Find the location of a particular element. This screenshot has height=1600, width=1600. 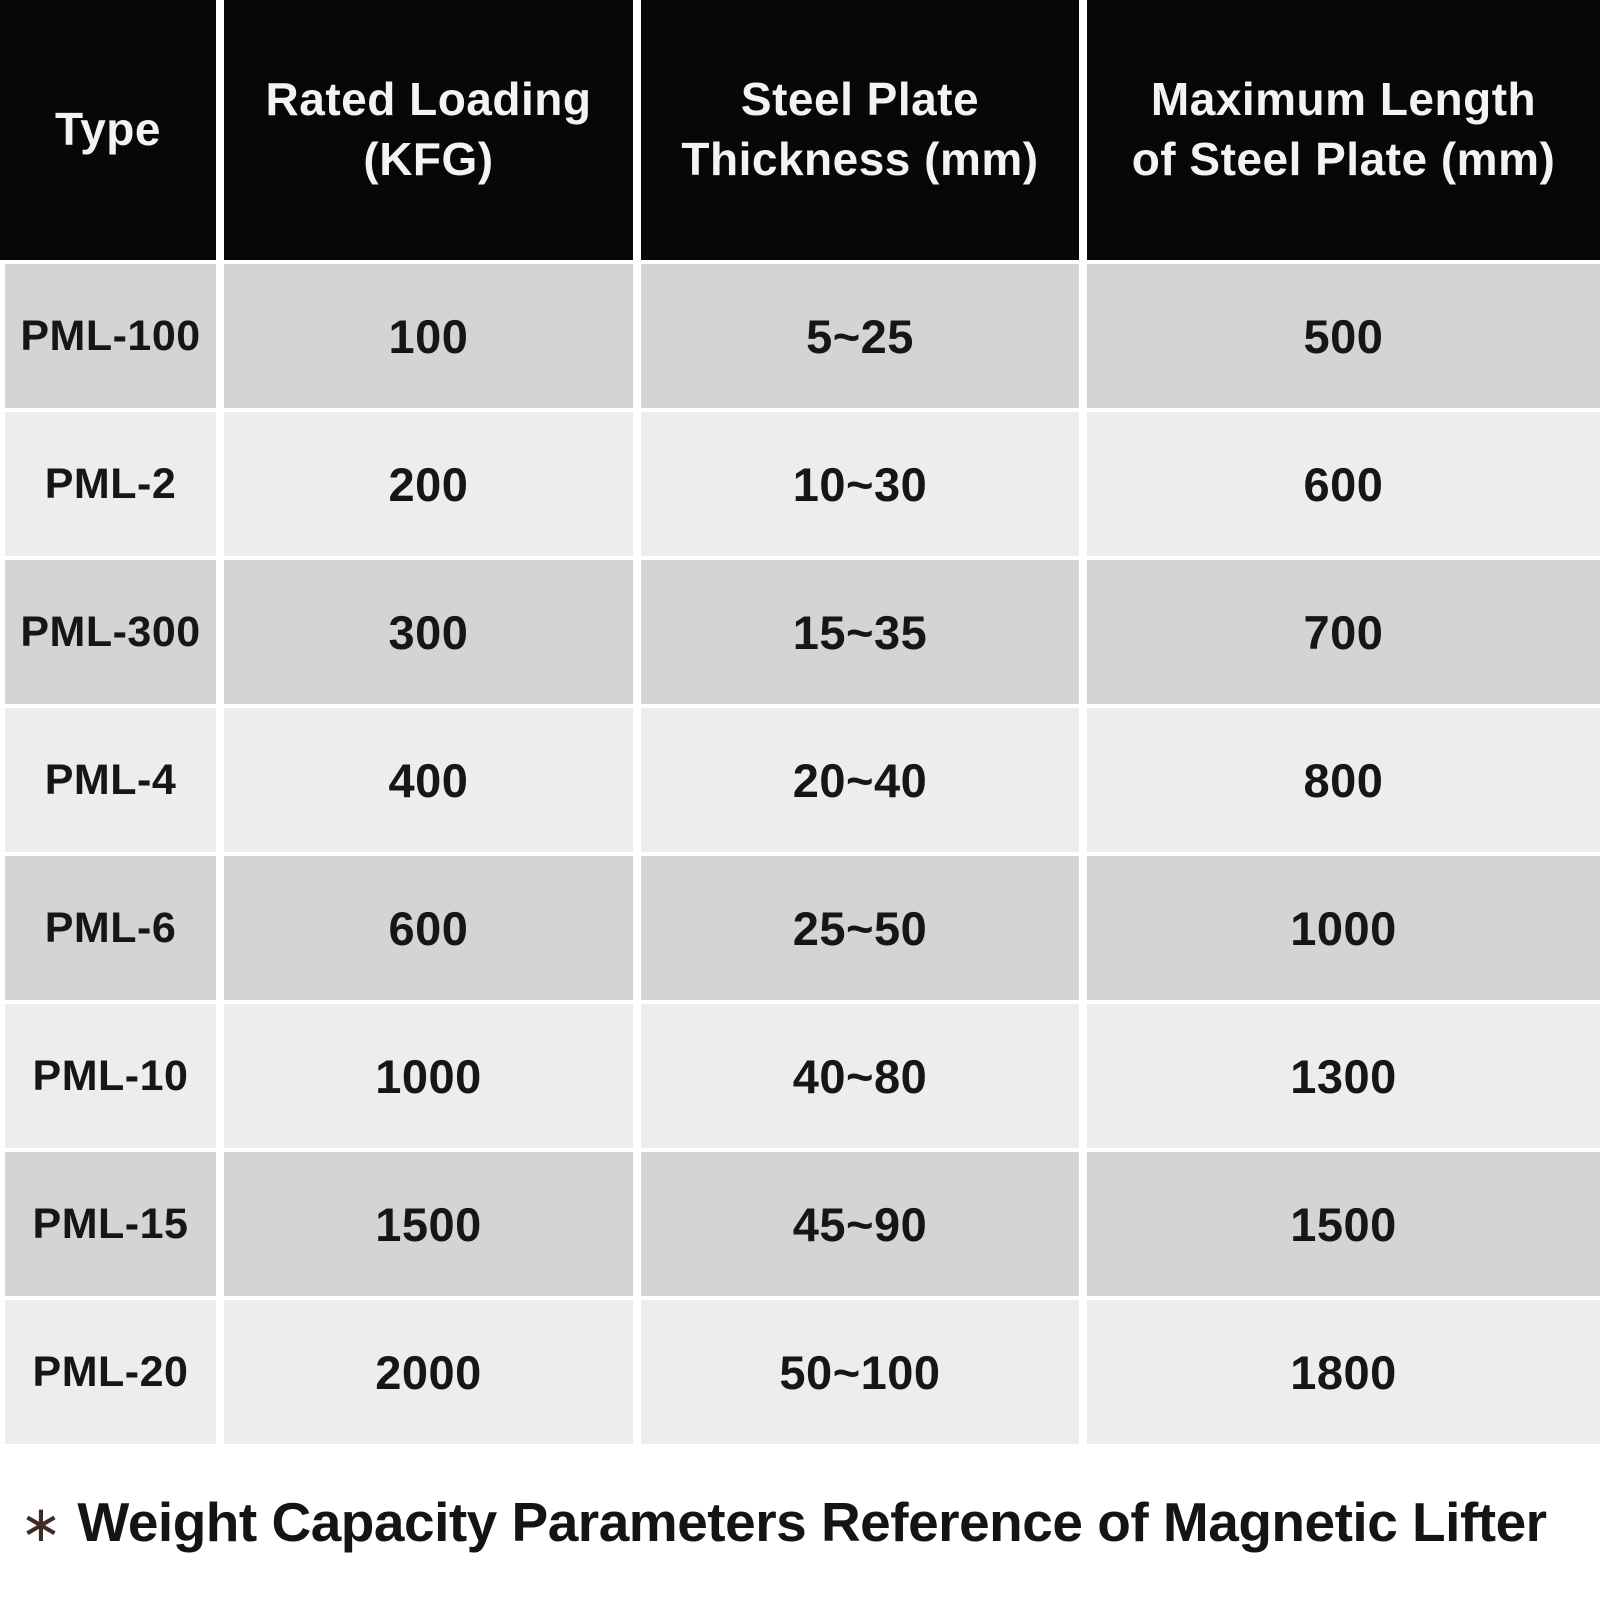

cell-type: PML-2 is located at coordinates (110, 484).